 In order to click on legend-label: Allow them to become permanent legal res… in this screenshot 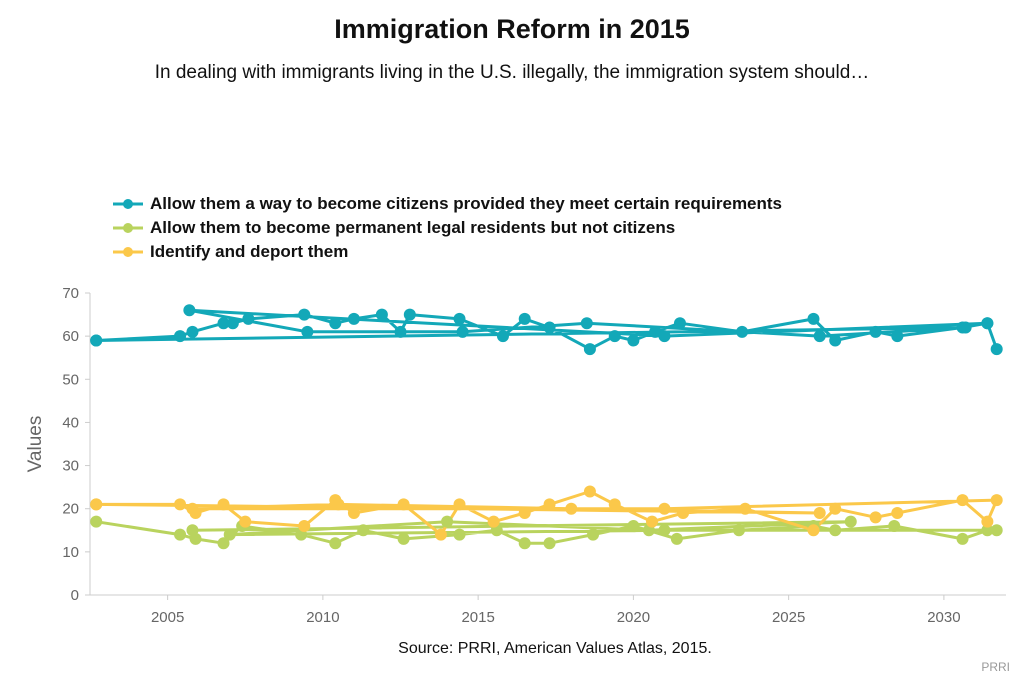, I will do `click(413, 227)`.